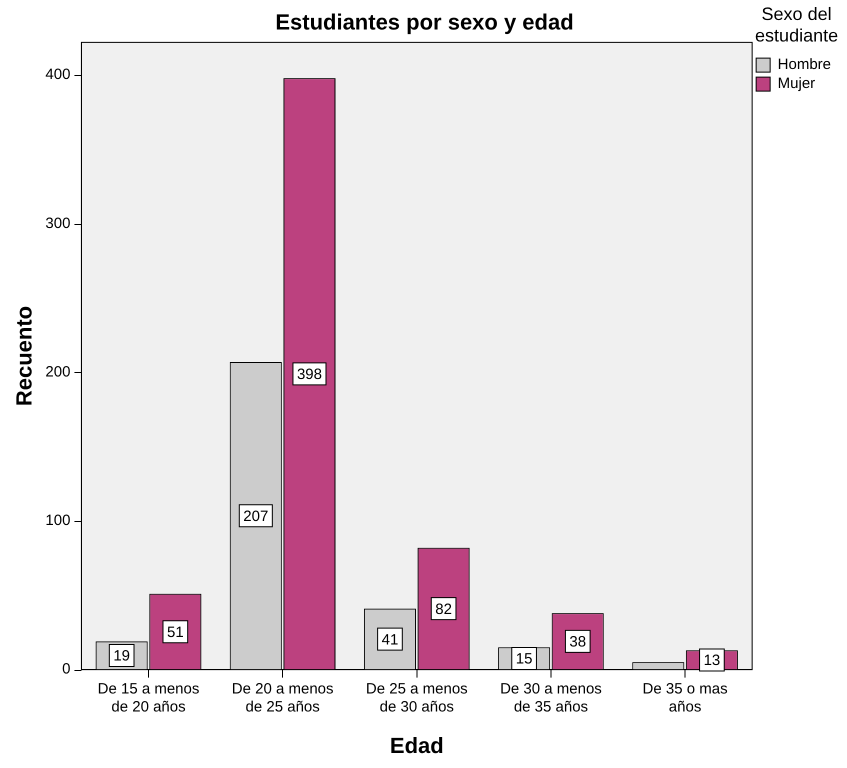 The image size is (847, 768). Describe the element at coordinates (524, 659) in the screenshot. I see `data-label: 15` at that location.